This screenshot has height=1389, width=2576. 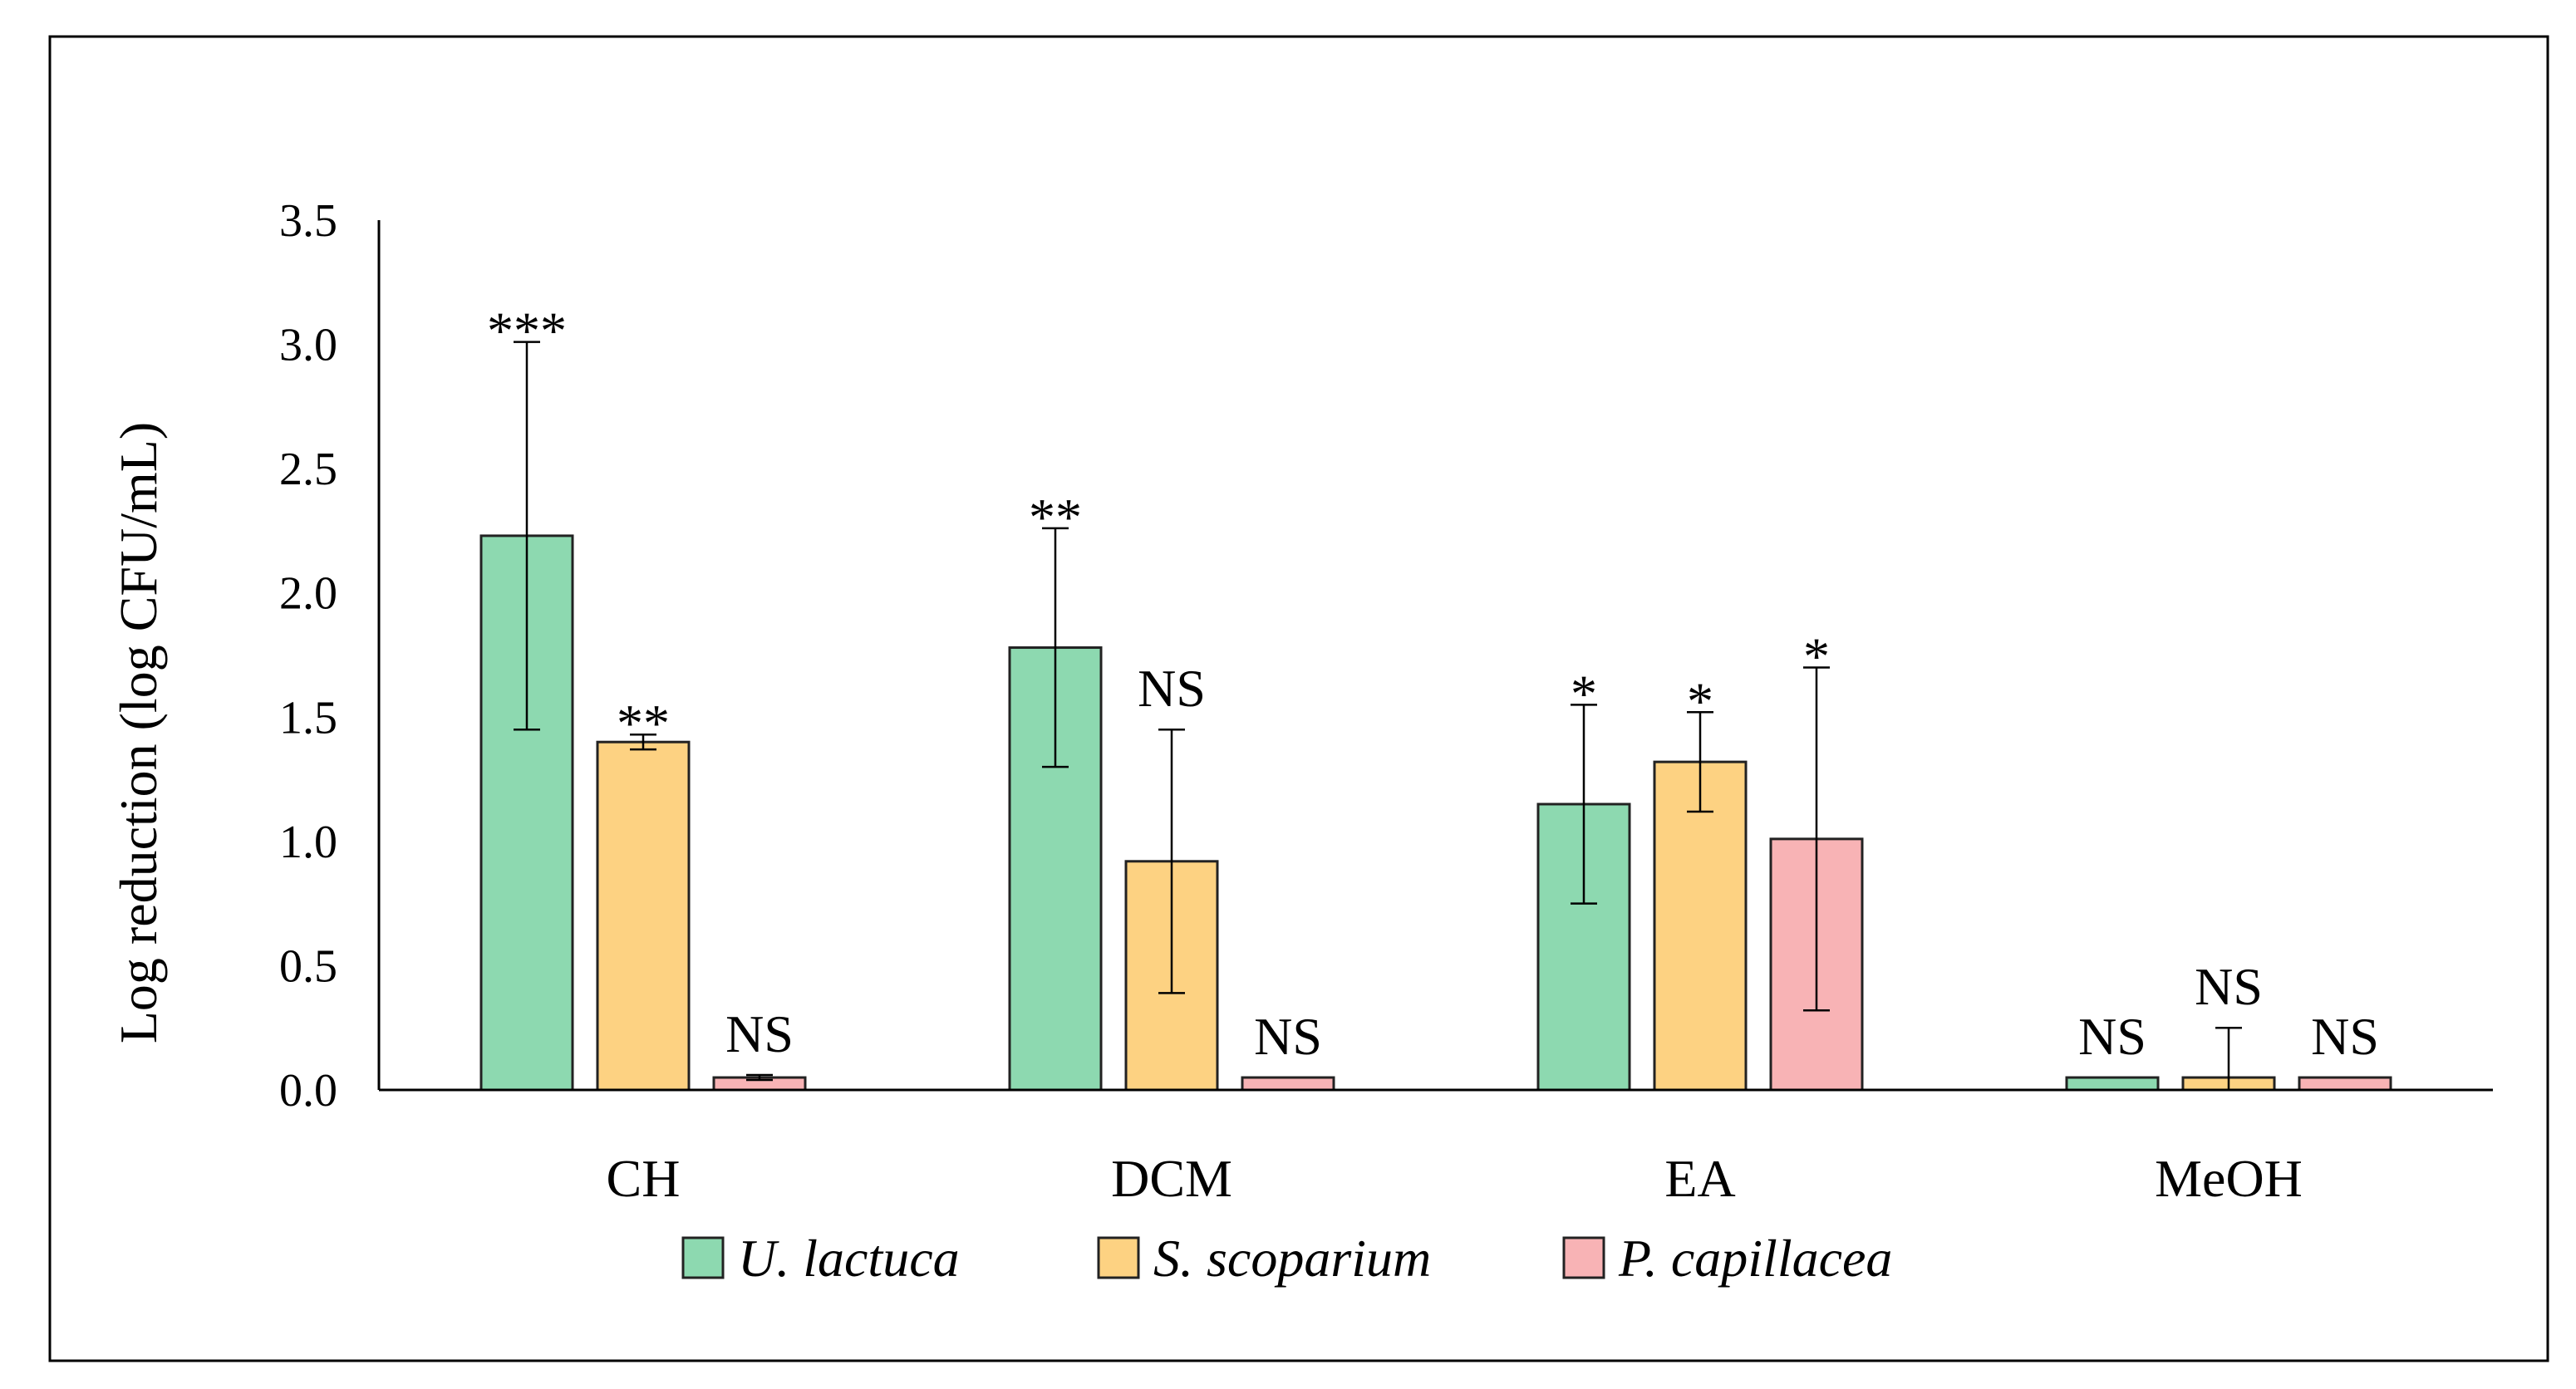 What do you see at coordinates (849, 1258) in the screenshot?
I see `legend-label: U. lactuca` at bounding box center [849, 1258].